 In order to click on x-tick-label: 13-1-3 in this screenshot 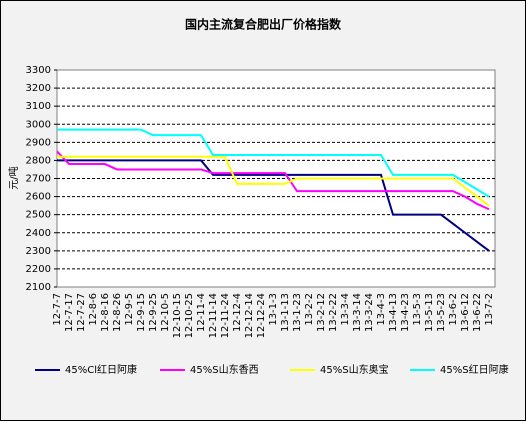, I will do `click(273, 309)`.